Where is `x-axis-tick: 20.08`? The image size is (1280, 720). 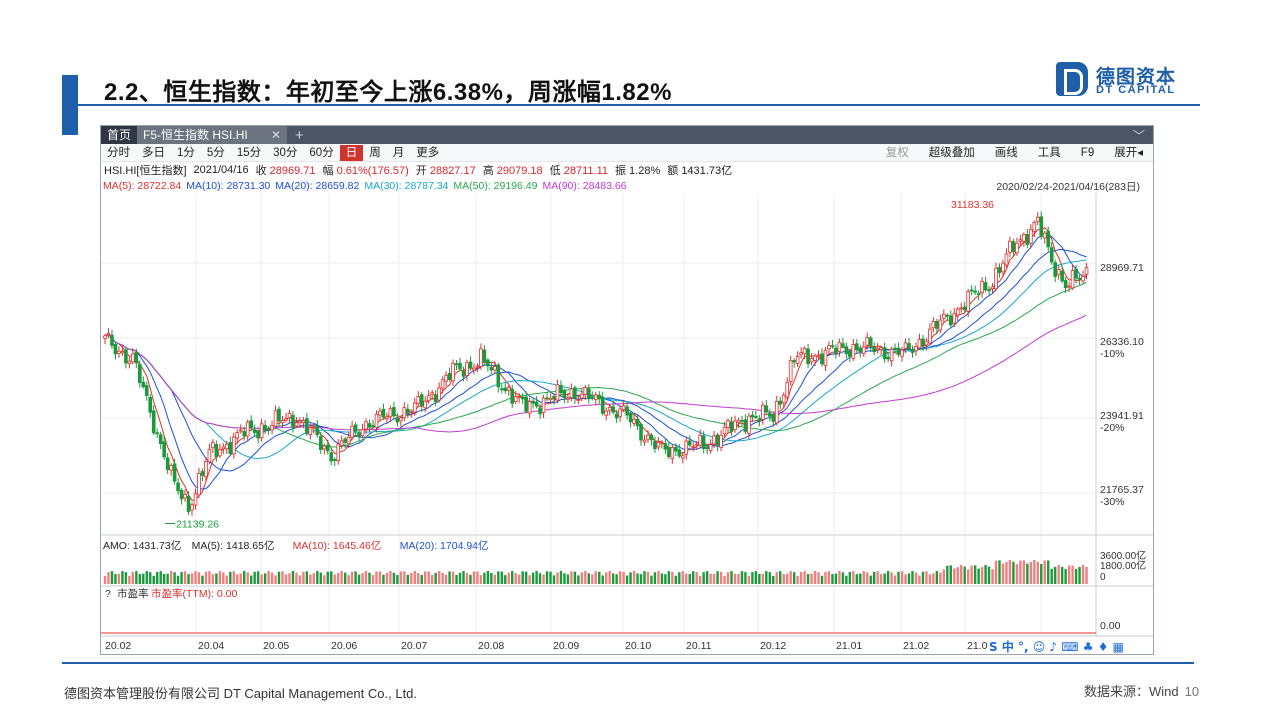
x-axis-tick: 20.08 is located at coordinates (491, 646).